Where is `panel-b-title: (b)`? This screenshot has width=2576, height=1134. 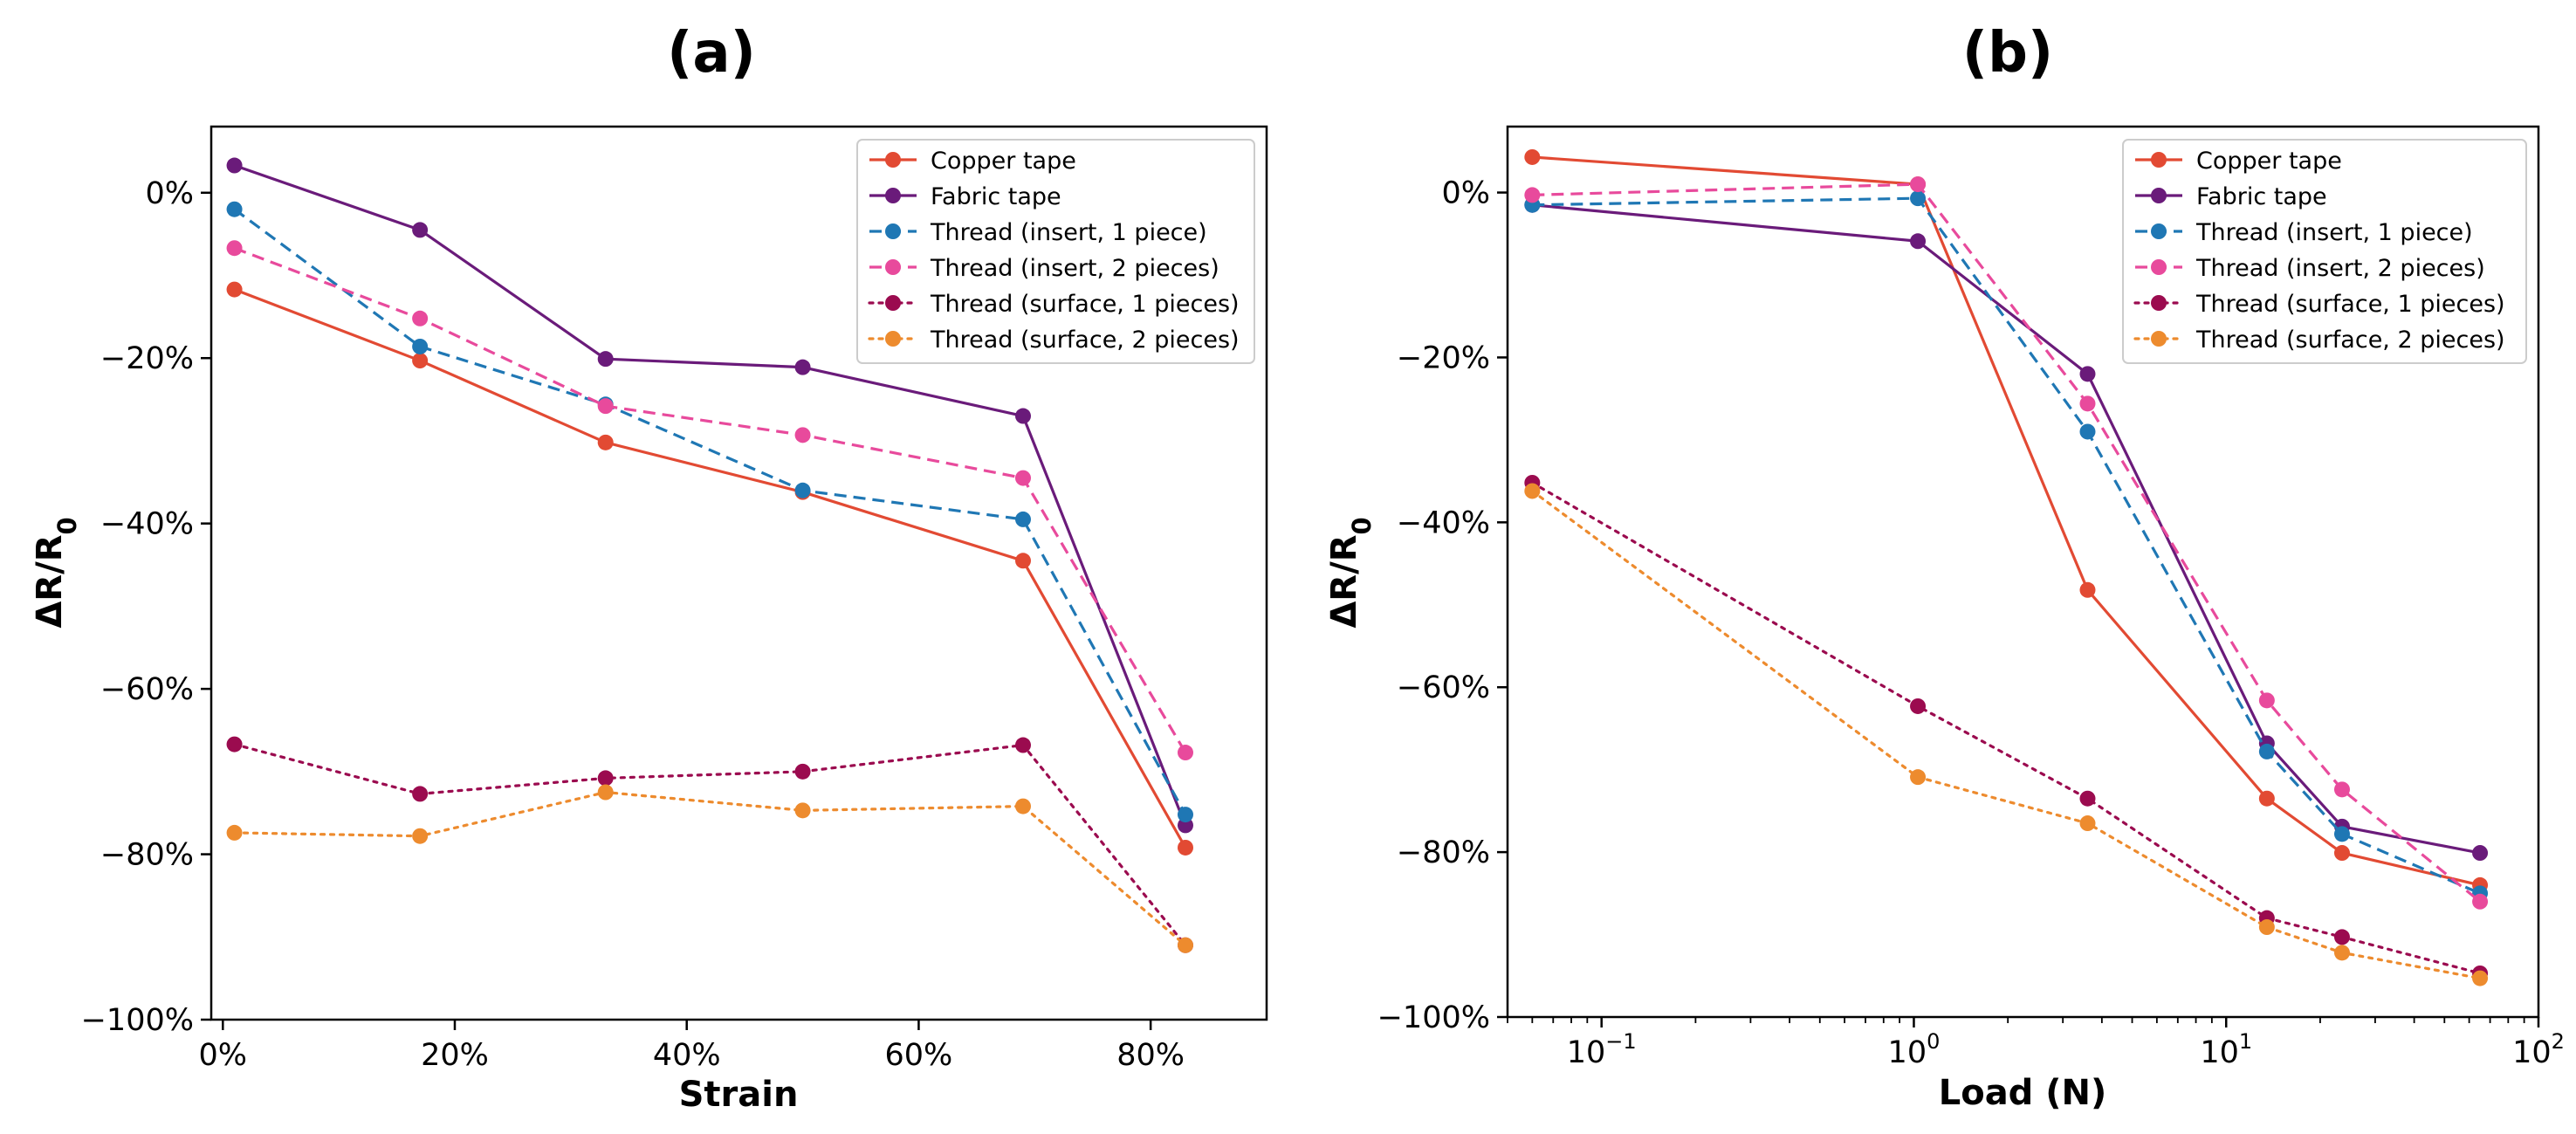
panel-b-title: (b) is located at coordinates (2008, 54).